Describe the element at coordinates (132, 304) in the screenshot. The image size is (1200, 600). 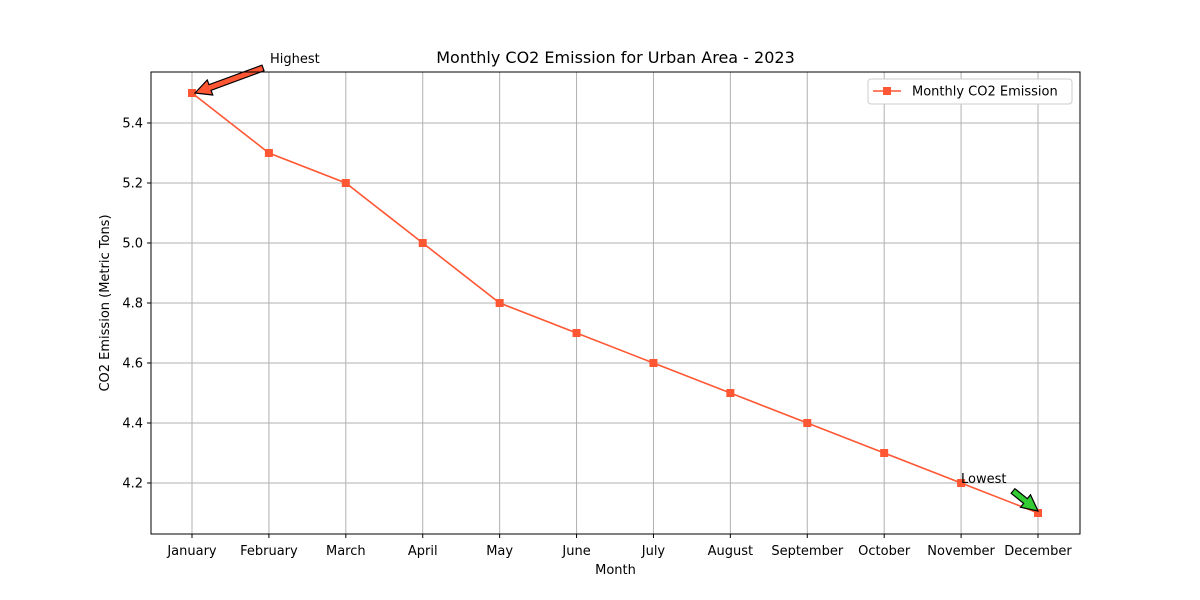
I see `y-tick-label: 4.8` at that location.